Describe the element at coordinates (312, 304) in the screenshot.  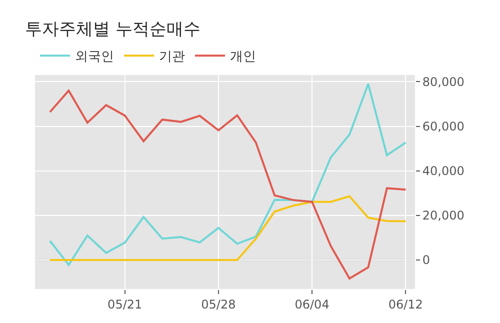
I see `x-tick-label: 06/04` at that location.